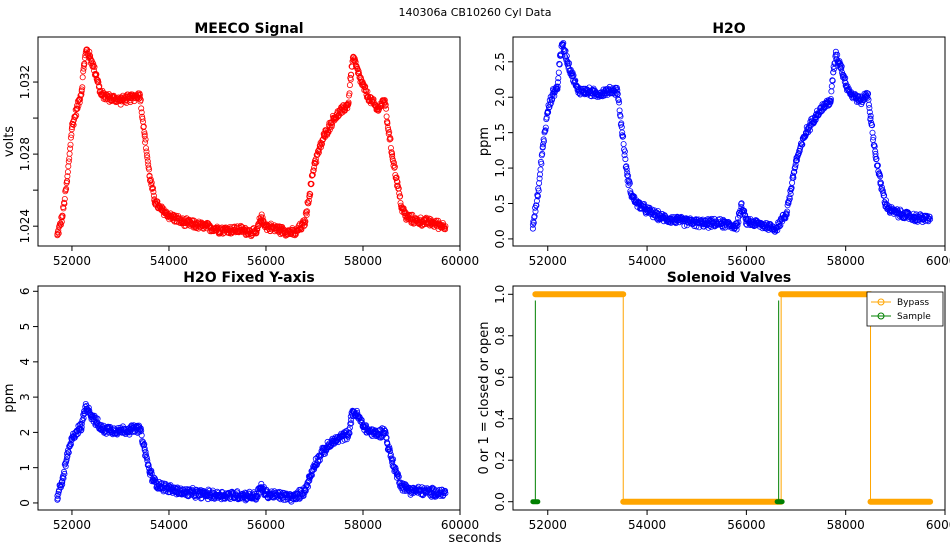 This screenshot has width=950, height=550. What do you see at coordinates (914, 317) in the screenshot?
I see `legend-label-sample: Sample` at bounding box center [914, 317].